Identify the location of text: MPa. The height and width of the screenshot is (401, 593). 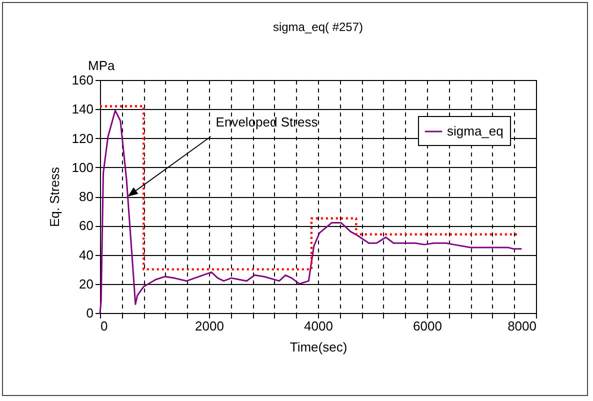
(101, 65).